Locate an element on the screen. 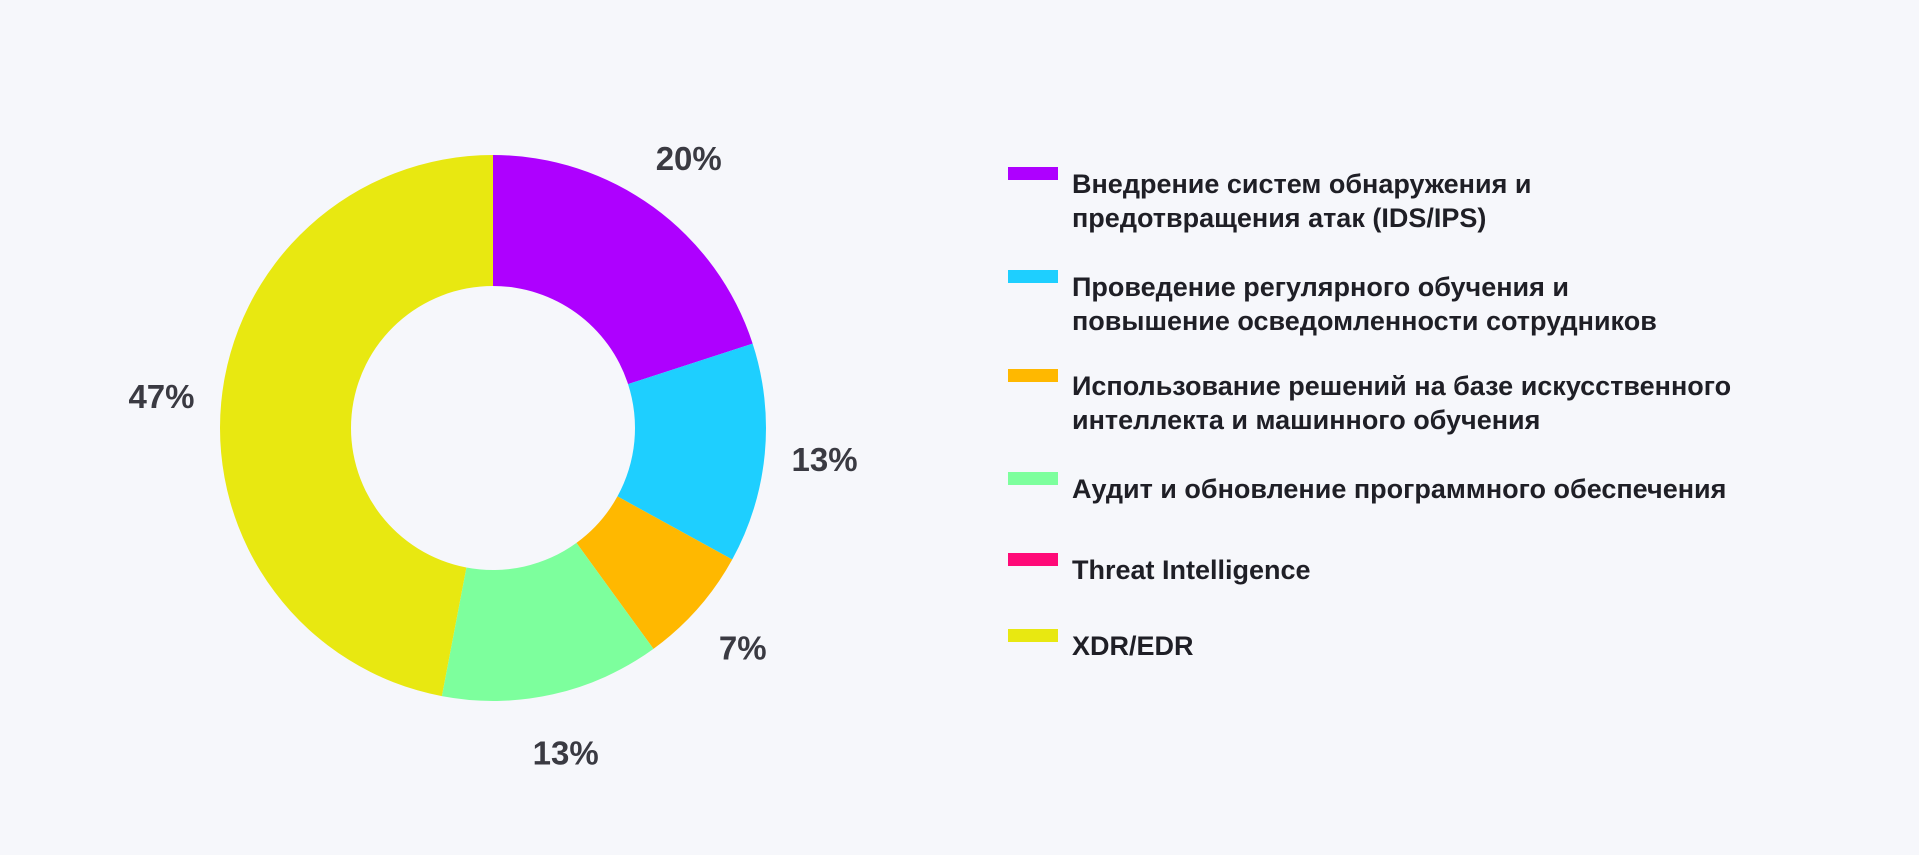 The width and height of the screenshot is (1919, 855). legend-label-xdr-edr: XDR/EDR is located at coordinates (1133, 646).